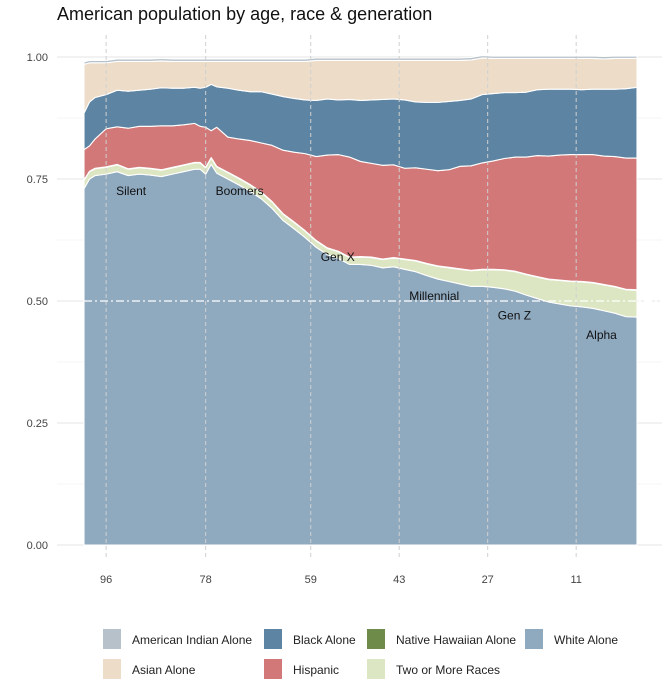  Describe the element at coordinates (586, 640) in the screenshot. I see `legend-label: White Alone` at that location.